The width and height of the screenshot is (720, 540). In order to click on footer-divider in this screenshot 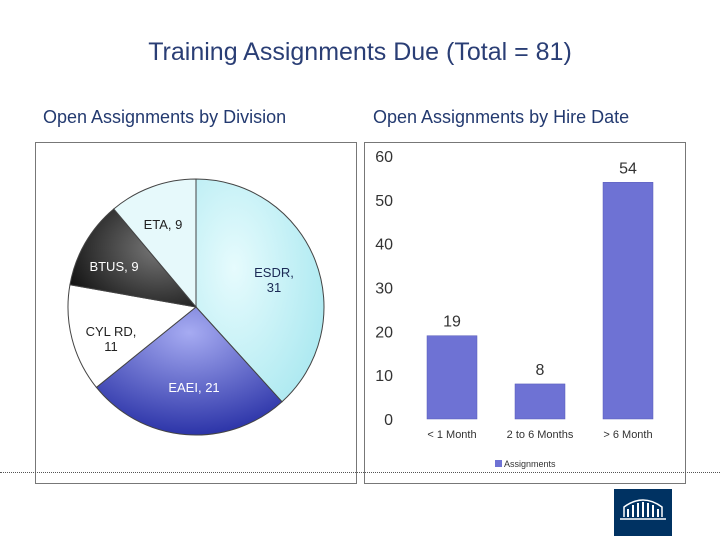, I will do `click(360, 472)`.